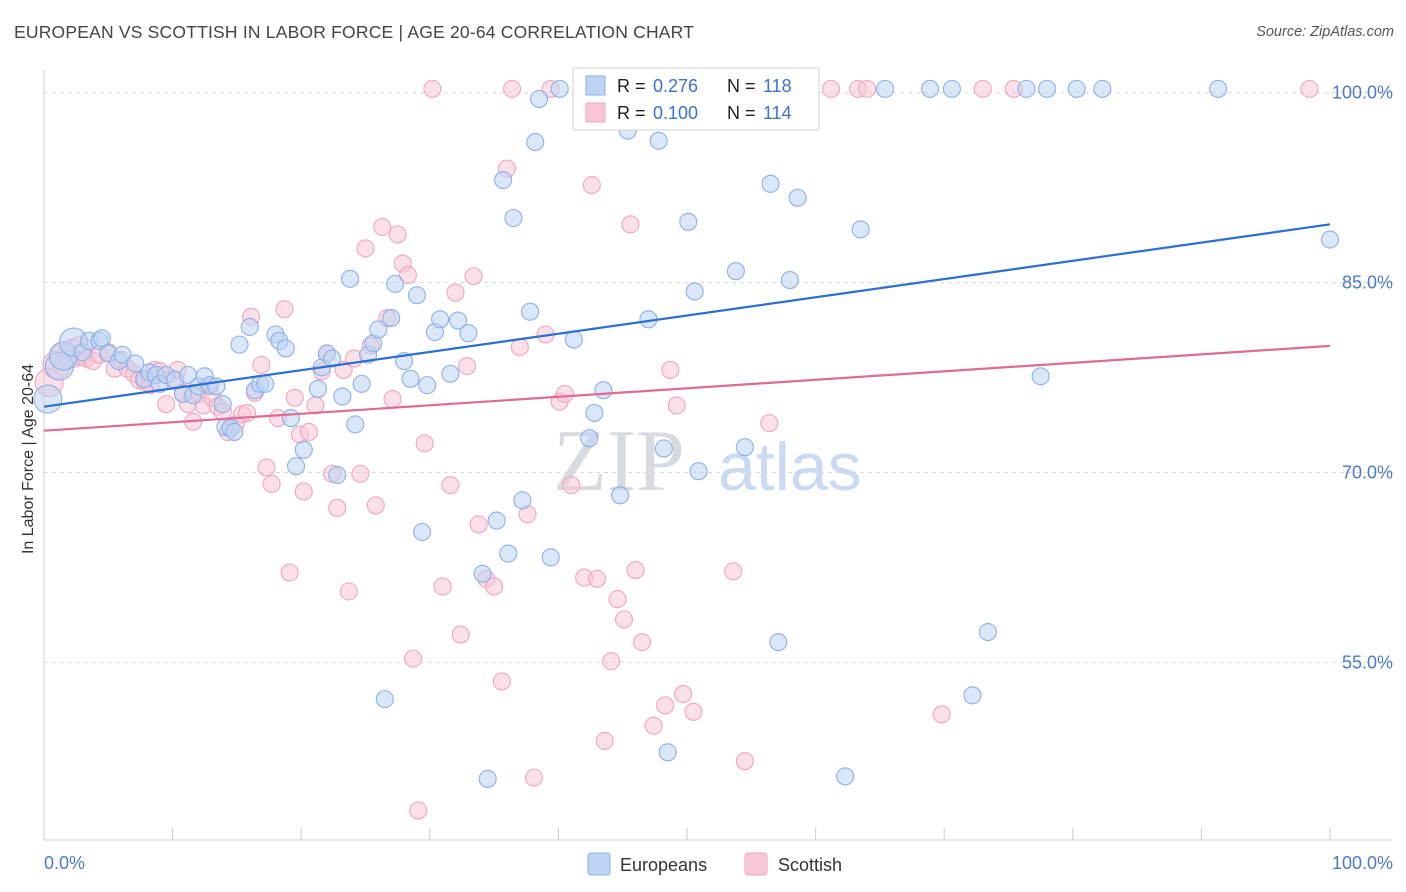 Image resolution: width=1406 pixels, height=892 pixels. I want to click on europeans-r-label: R =, so click(631, 86).